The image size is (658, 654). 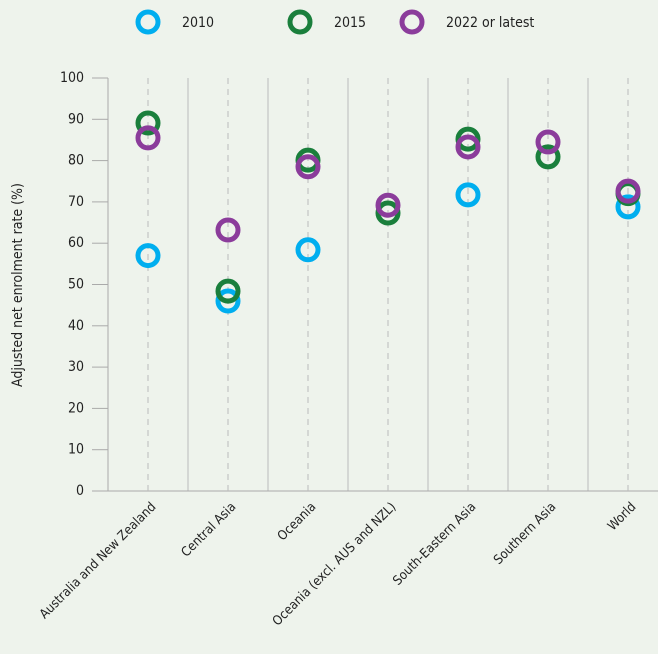 What do you see at coordinates (209, 530) in the screenshot?
I see `x-tick-label: Central Asia` at bounding box center [209, 530].